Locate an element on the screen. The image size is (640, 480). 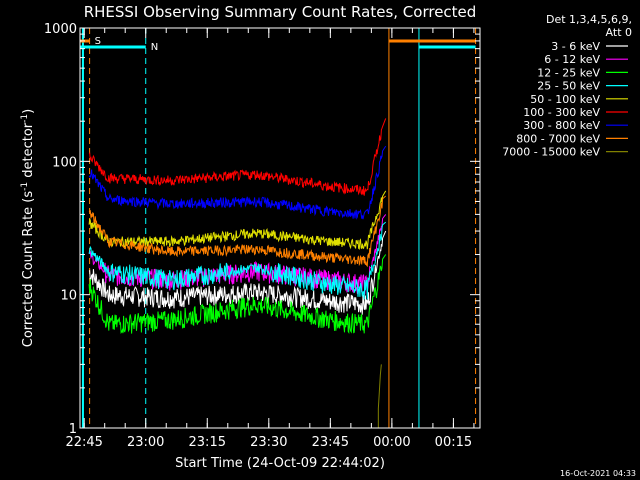
y-tick-label-1: 10 is located at coordinates (68, 296).